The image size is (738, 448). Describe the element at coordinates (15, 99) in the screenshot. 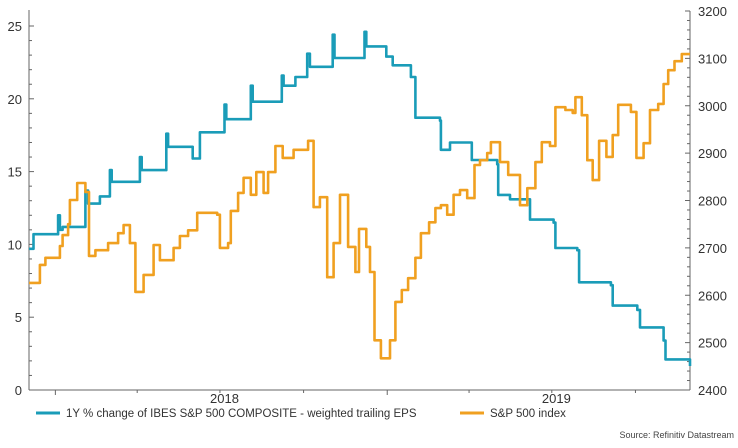

I see `left-axis-tick-label: 20` at that location.